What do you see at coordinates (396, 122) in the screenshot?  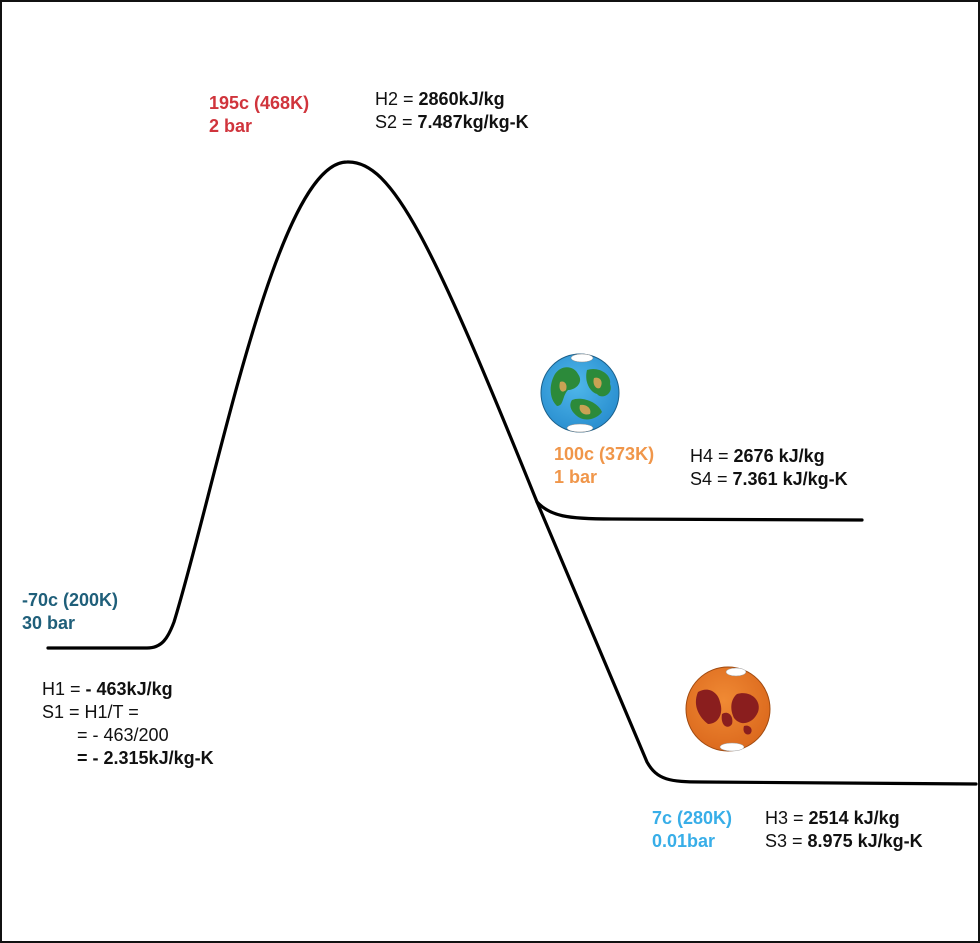 I see `s2-label: S2 =` at bounding box center [396, 122].